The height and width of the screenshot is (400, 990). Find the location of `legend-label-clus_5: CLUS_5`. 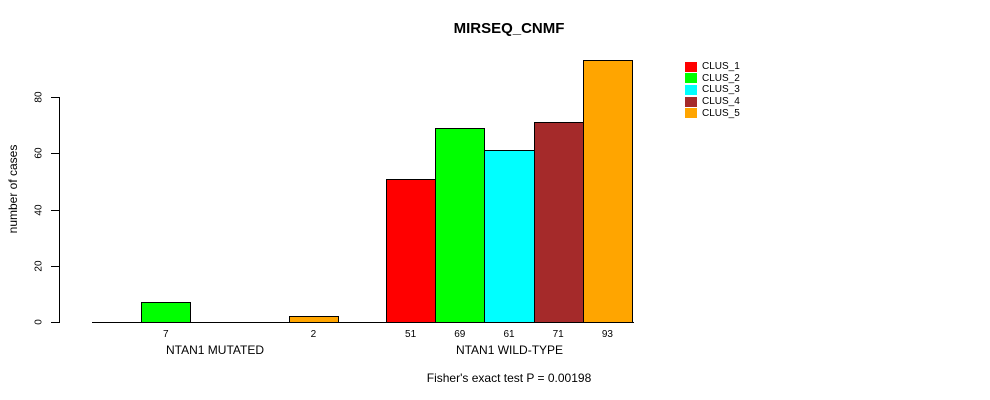

legend-label-clus_5: CLUS_5 is located at coordinates (721, 113).